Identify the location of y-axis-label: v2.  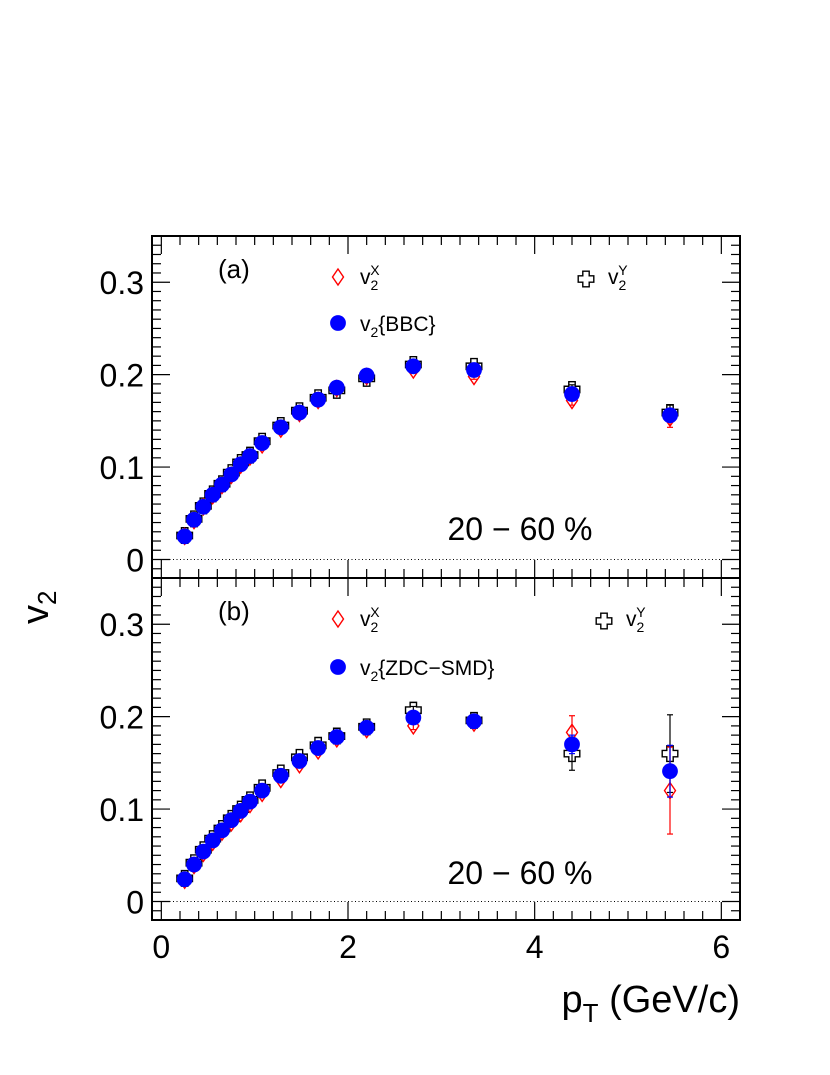
(38, 607).